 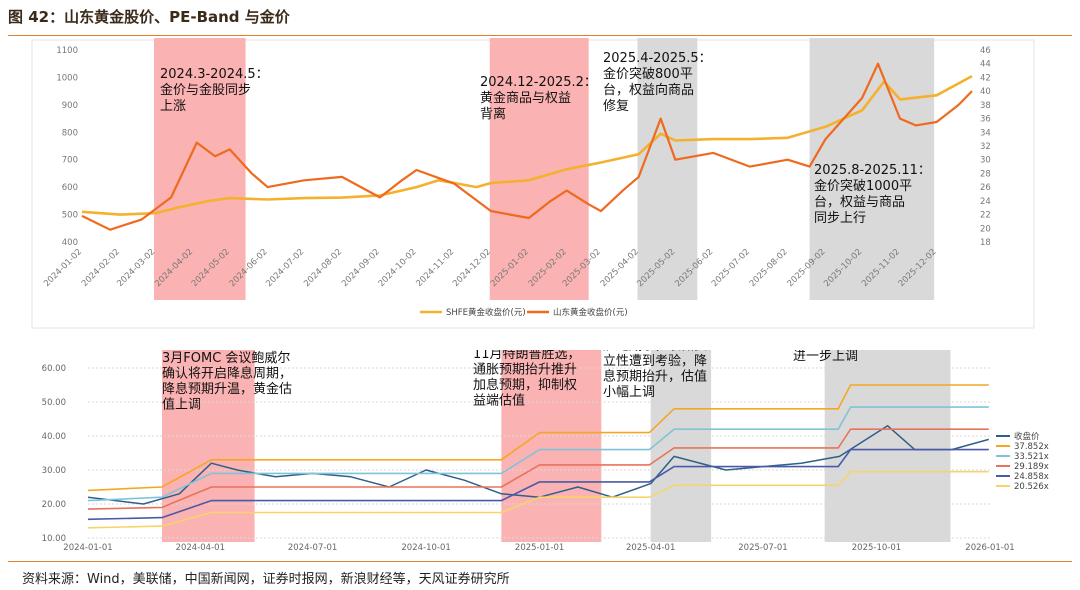 I want to click on figure-title: 图 42：山东黄金股价、PE-Band 与金价, so click(x=149, y=17).